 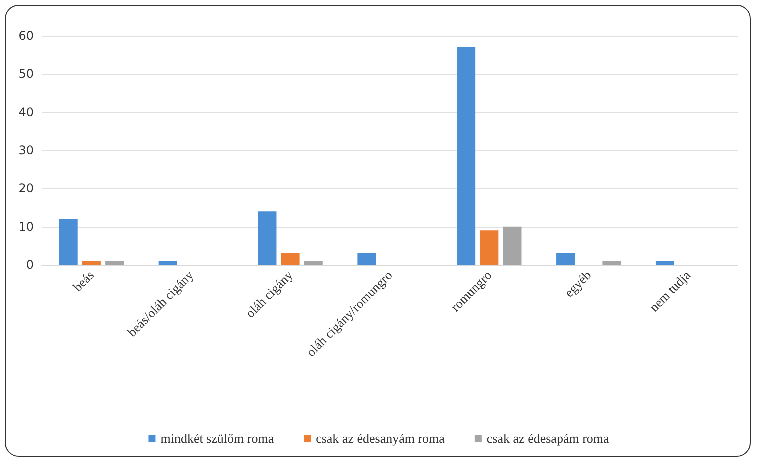 I want to click on y-tick-label: 20, so click(x=26, y=189).